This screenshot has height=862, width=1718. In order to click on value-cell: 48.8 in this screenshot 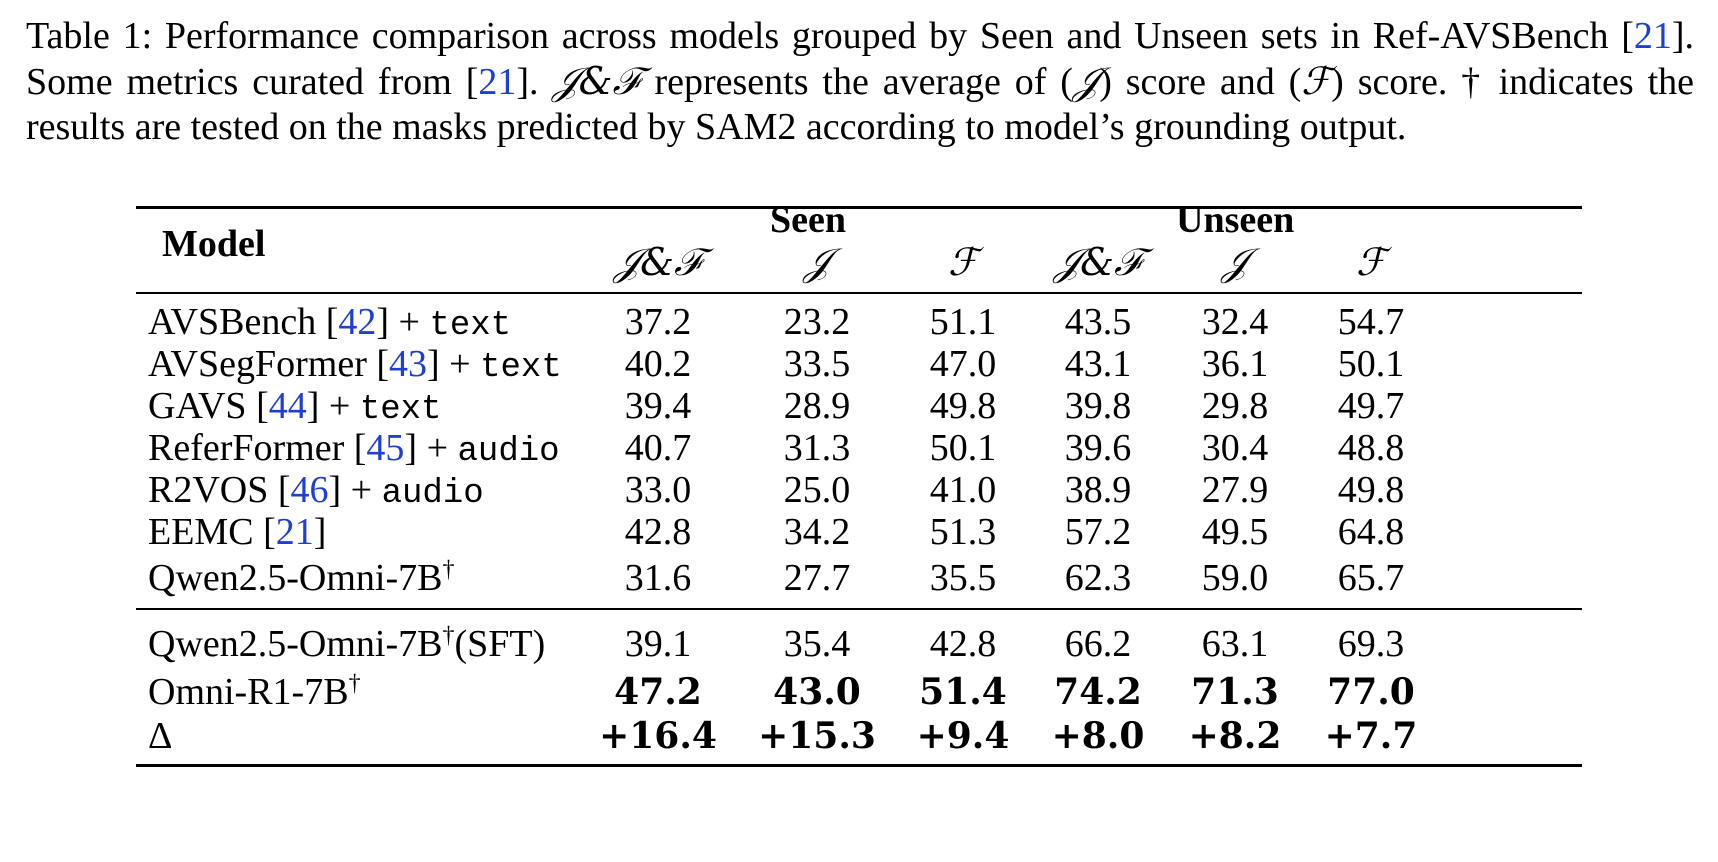, I will do `click(1371, 448)`.